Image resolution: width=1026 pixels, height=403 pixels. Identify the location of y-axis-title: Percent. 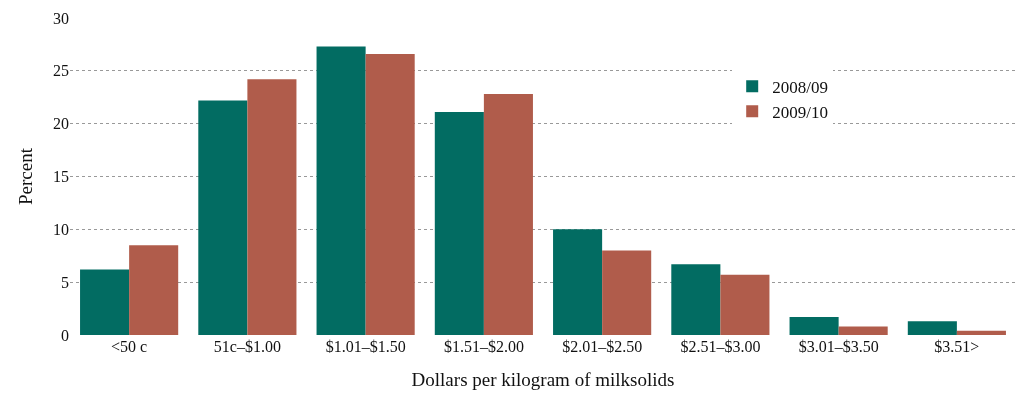
(25, 176).